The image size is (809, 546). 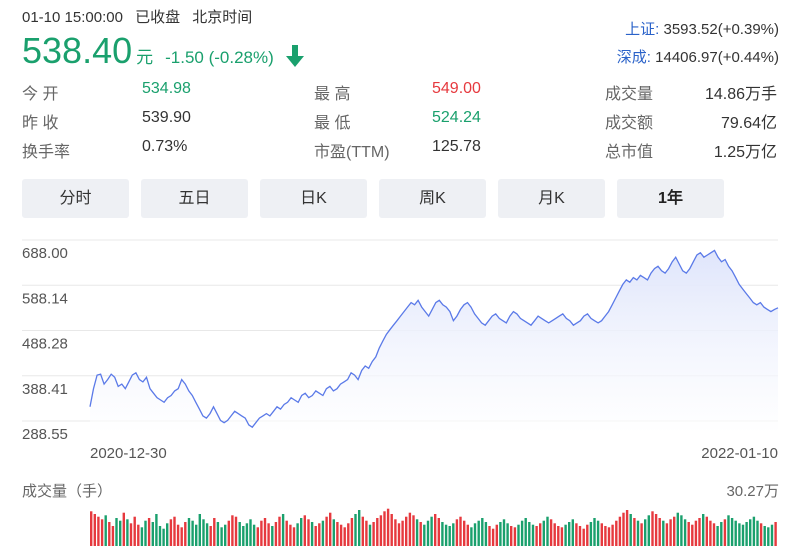 What do you see at coordinates (629, 94) in the screenshot?
I see `volume-label: 成交量` at bounding box center [629, 94].